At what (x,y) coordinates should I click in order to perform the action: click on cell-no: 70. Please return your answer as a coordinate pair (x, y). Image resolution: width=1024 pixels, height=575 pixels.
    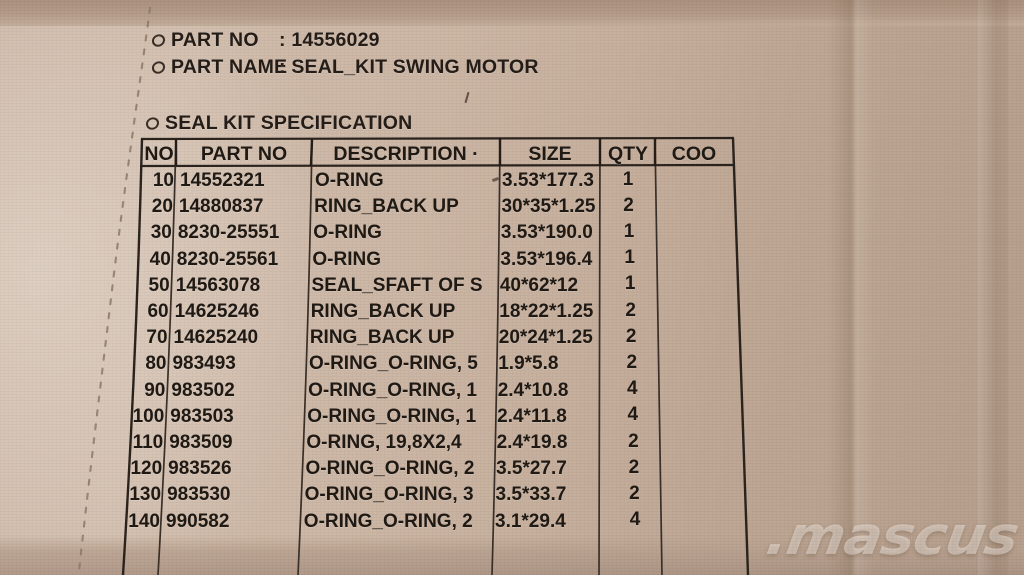
    Looking at the image, I should click on (157, 338).